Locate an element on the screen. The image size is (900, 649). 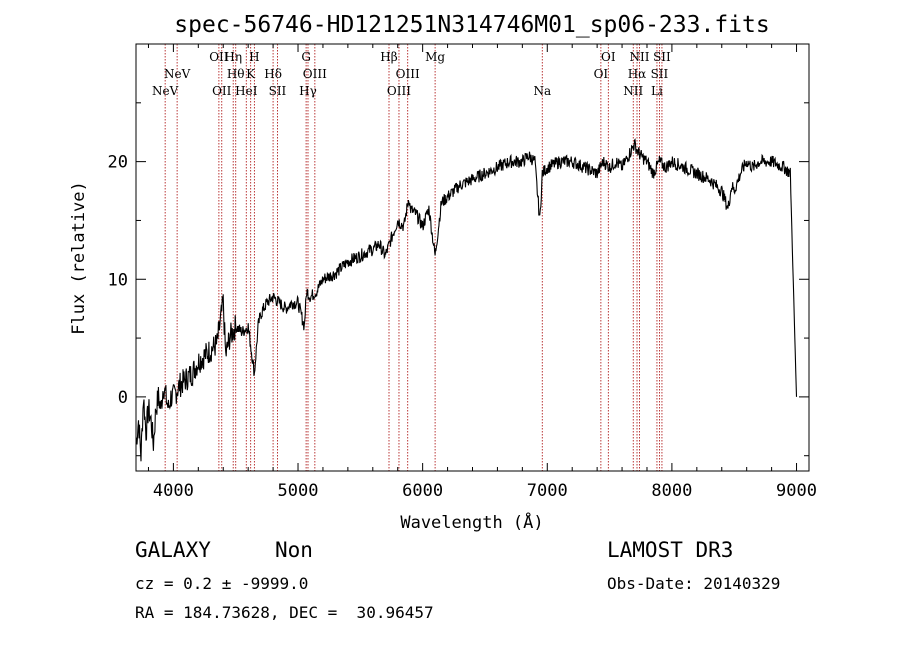
line-marker-label-22: Hα is located at coordinates (637, 74).